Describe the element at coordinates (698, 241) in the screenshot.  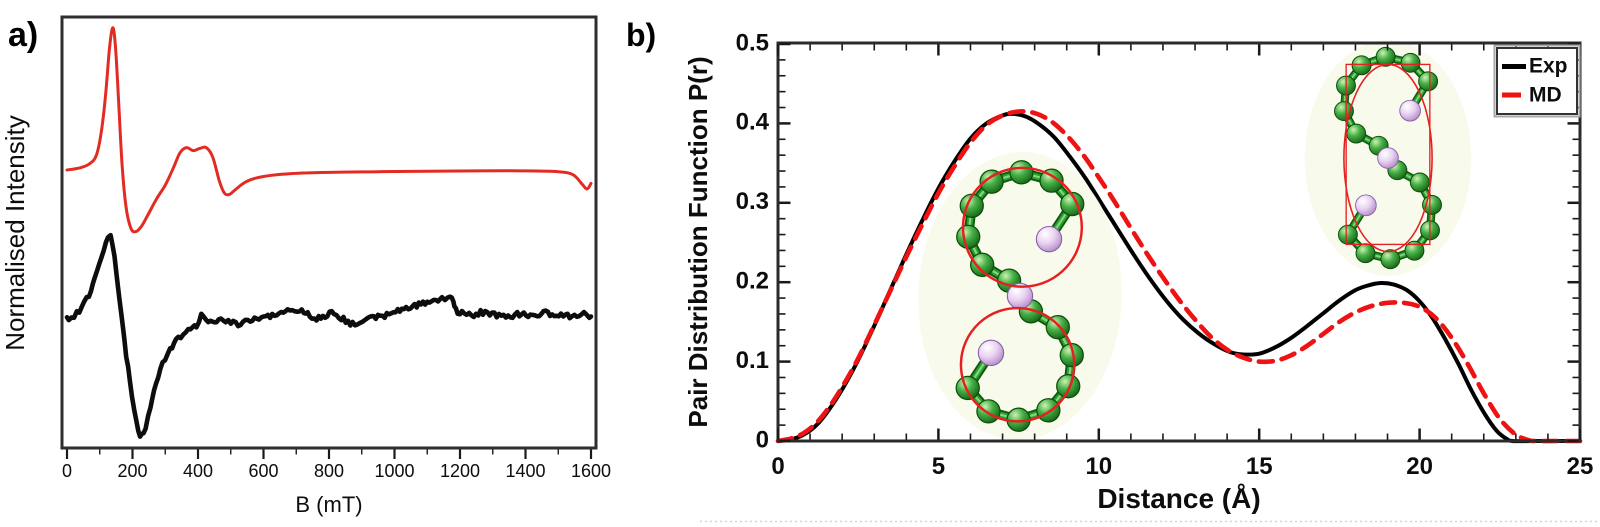
I see `panel-b-y-axis-label: Pair Distribution Function P(r)` at that location.